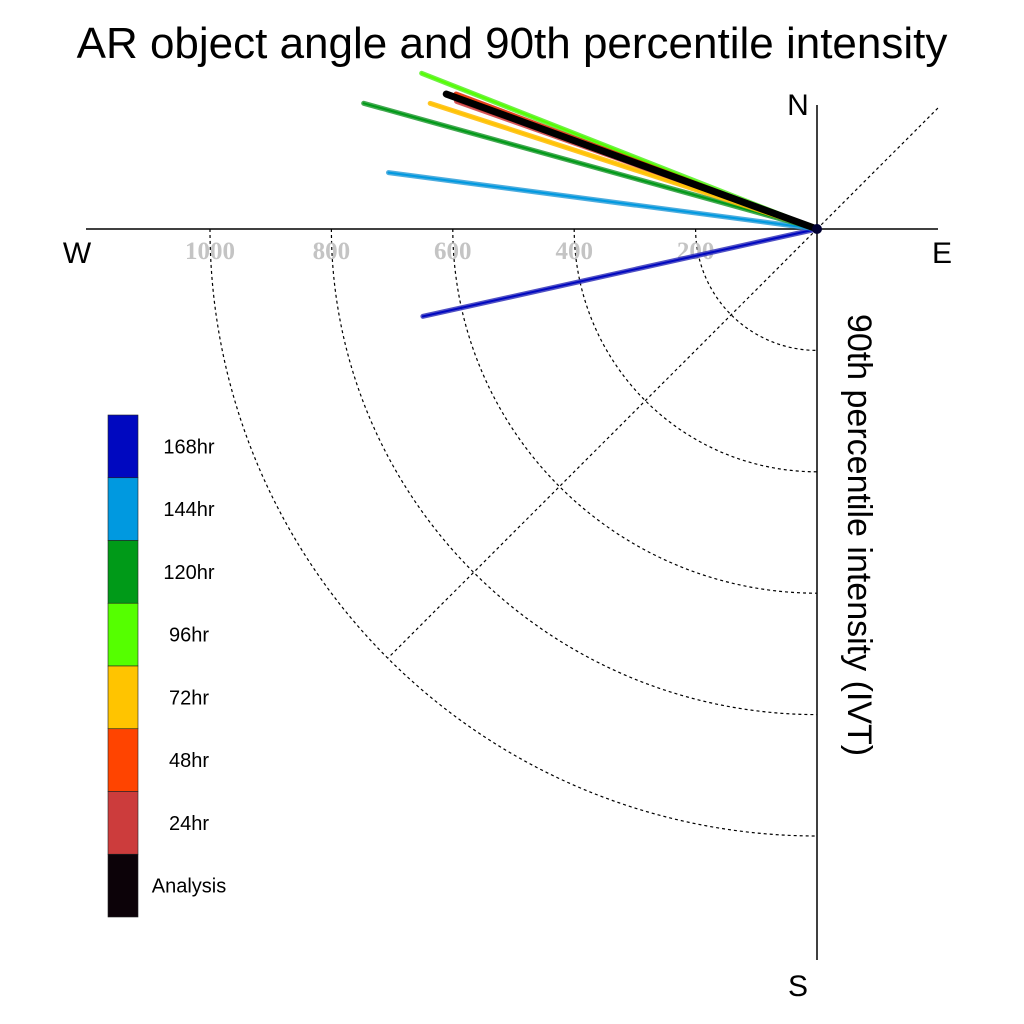 The height and width of the screenshot is (1024, 1024). I want to click on series-rays, so click(591, 194).